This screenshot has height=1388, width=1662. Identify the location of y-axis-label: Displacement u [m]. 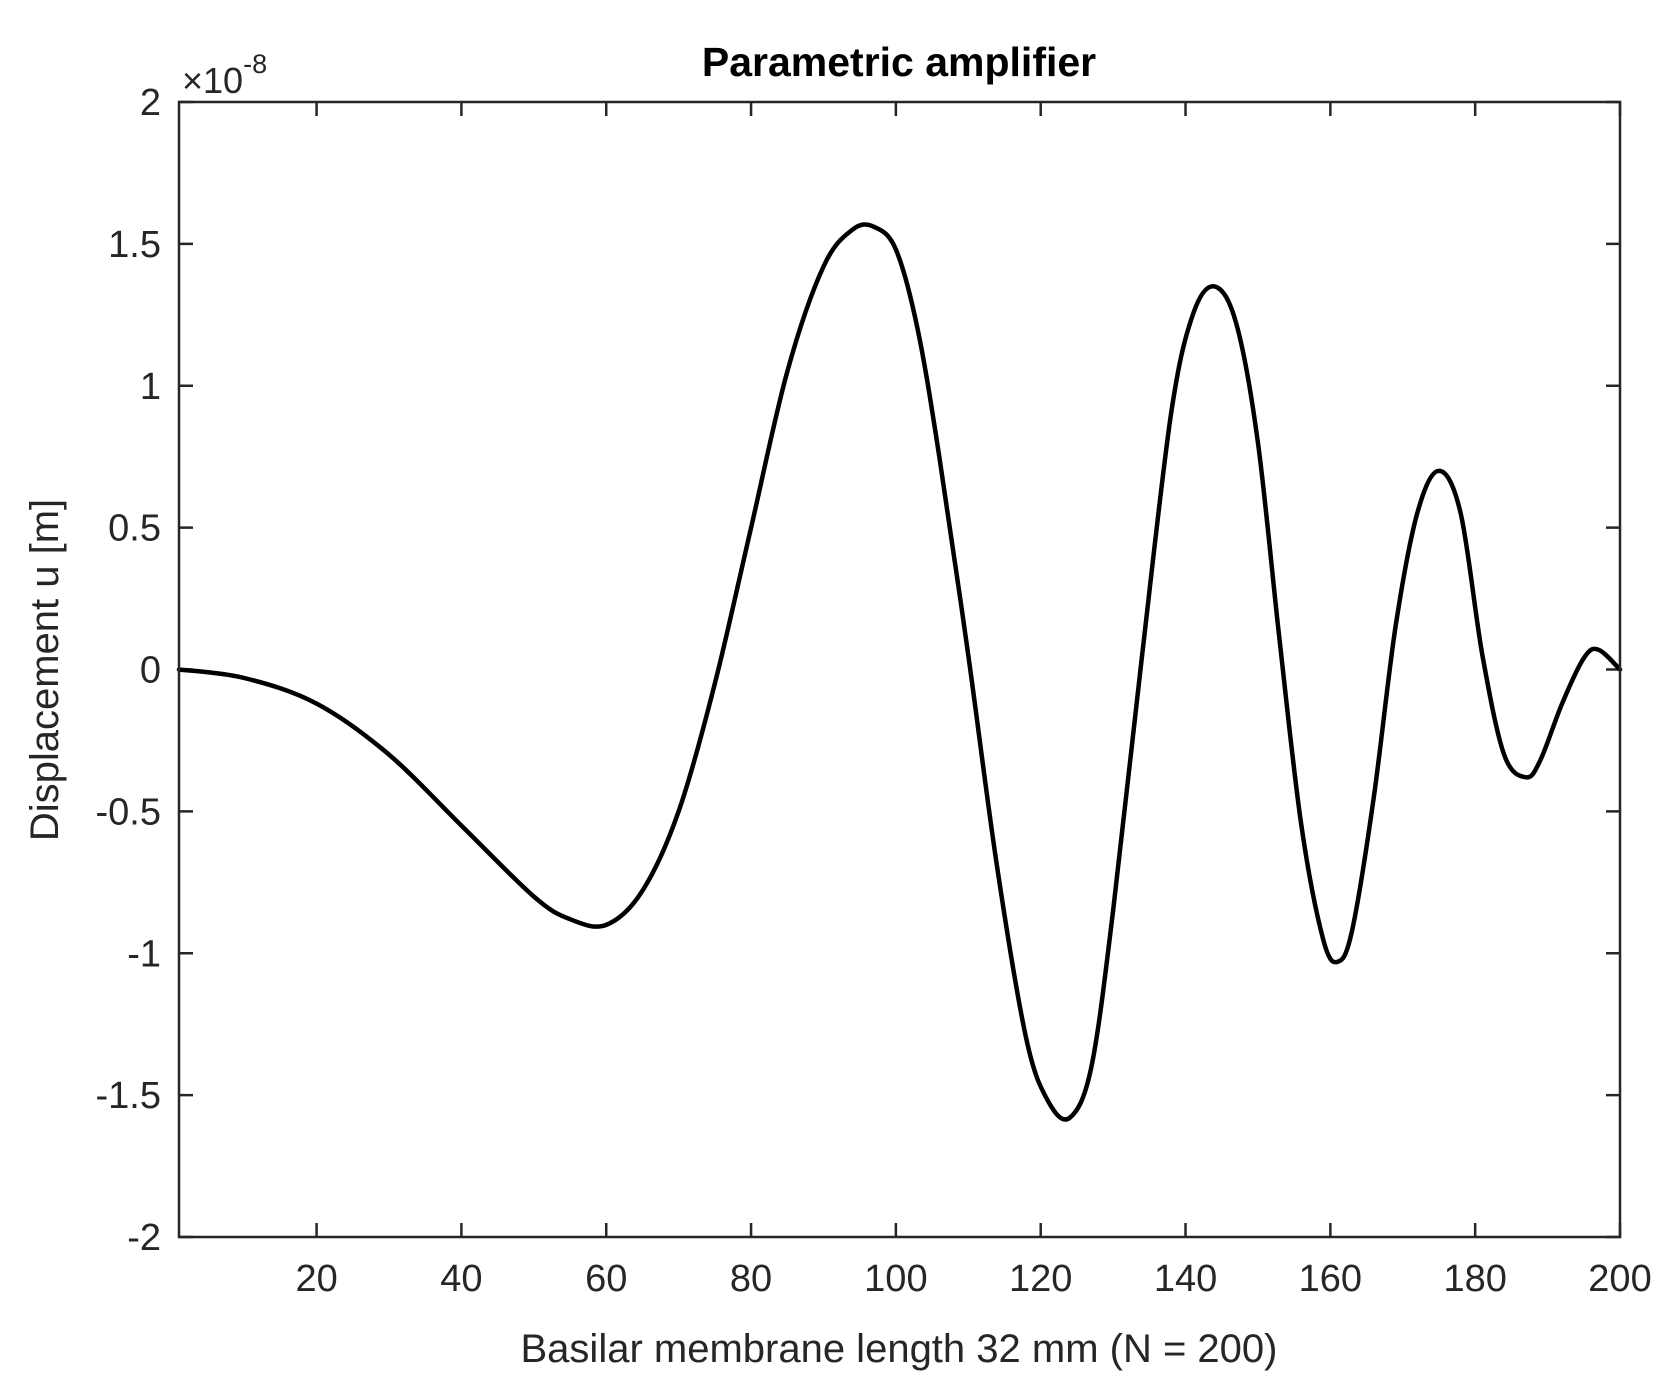
(45, 670).